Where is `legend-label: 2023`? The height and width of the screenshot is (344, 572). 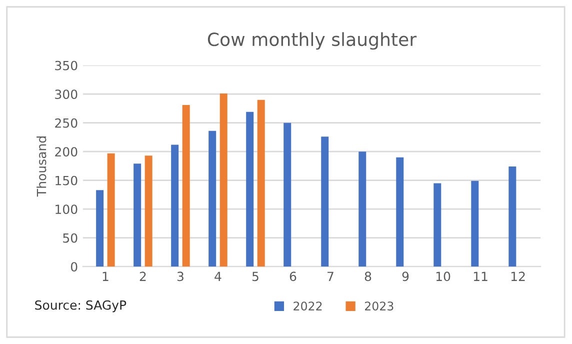
legend-label: 2023 is located at coordinates (379, 306).